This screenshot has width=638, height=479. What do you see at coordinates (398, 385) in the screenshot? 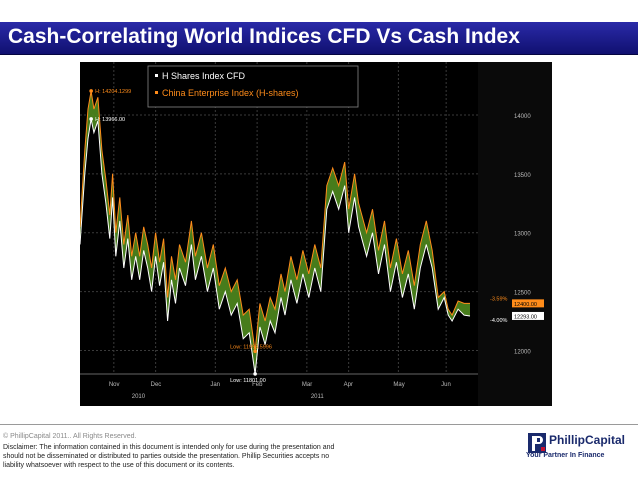
I see `x-tick-label: May` at bounding box center [398, 385].